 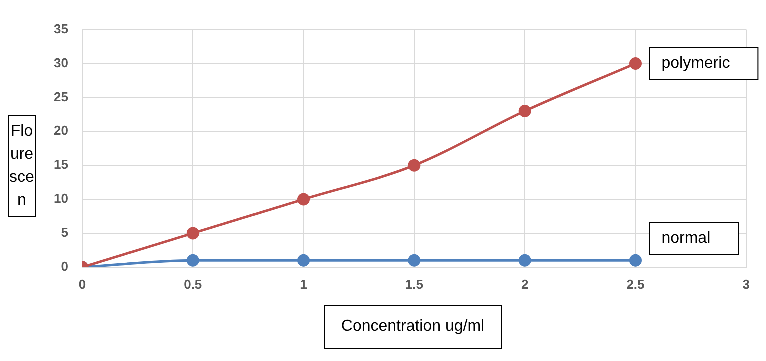 I want to click on y-tick-label: 35, so click(x=61, y=28).